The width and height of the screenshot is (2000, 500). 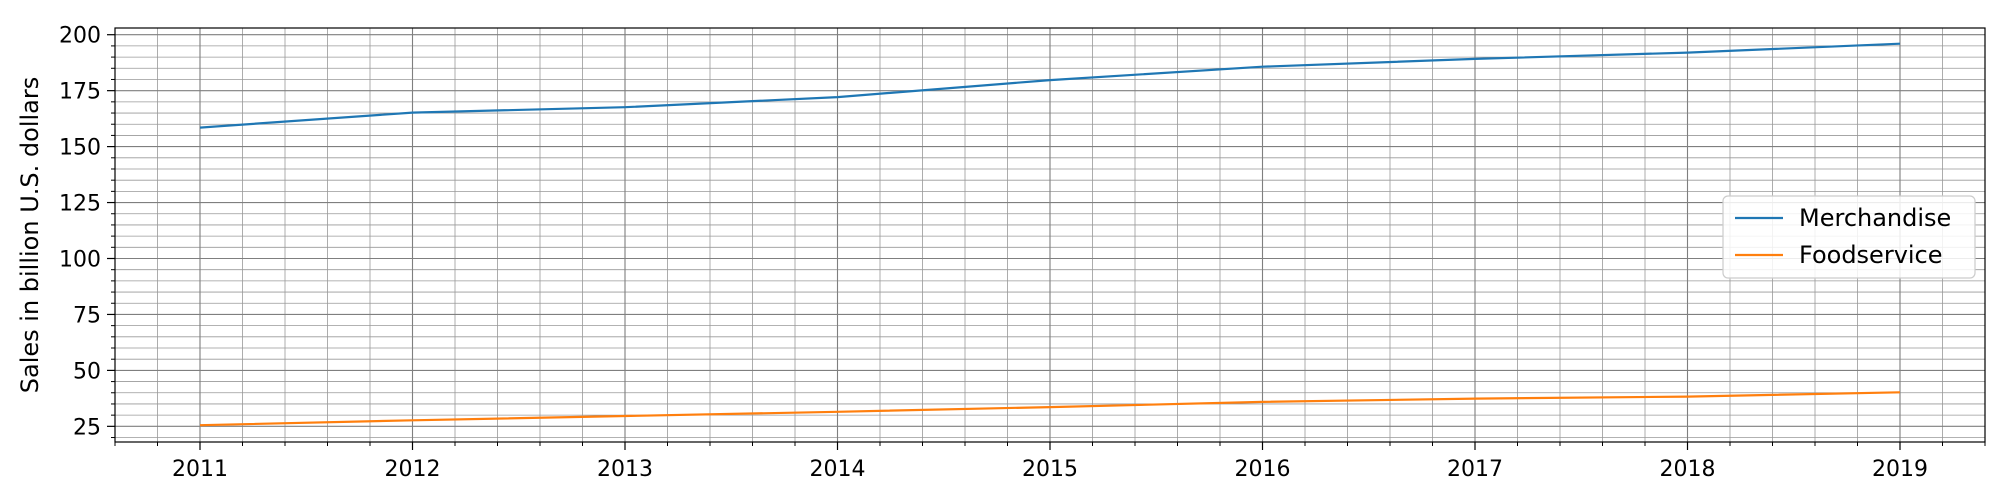 What do you see at coordinates (625, 469) in the screenshot?
I see `x-tick-label: 2013` at bounding box center [625, 469].